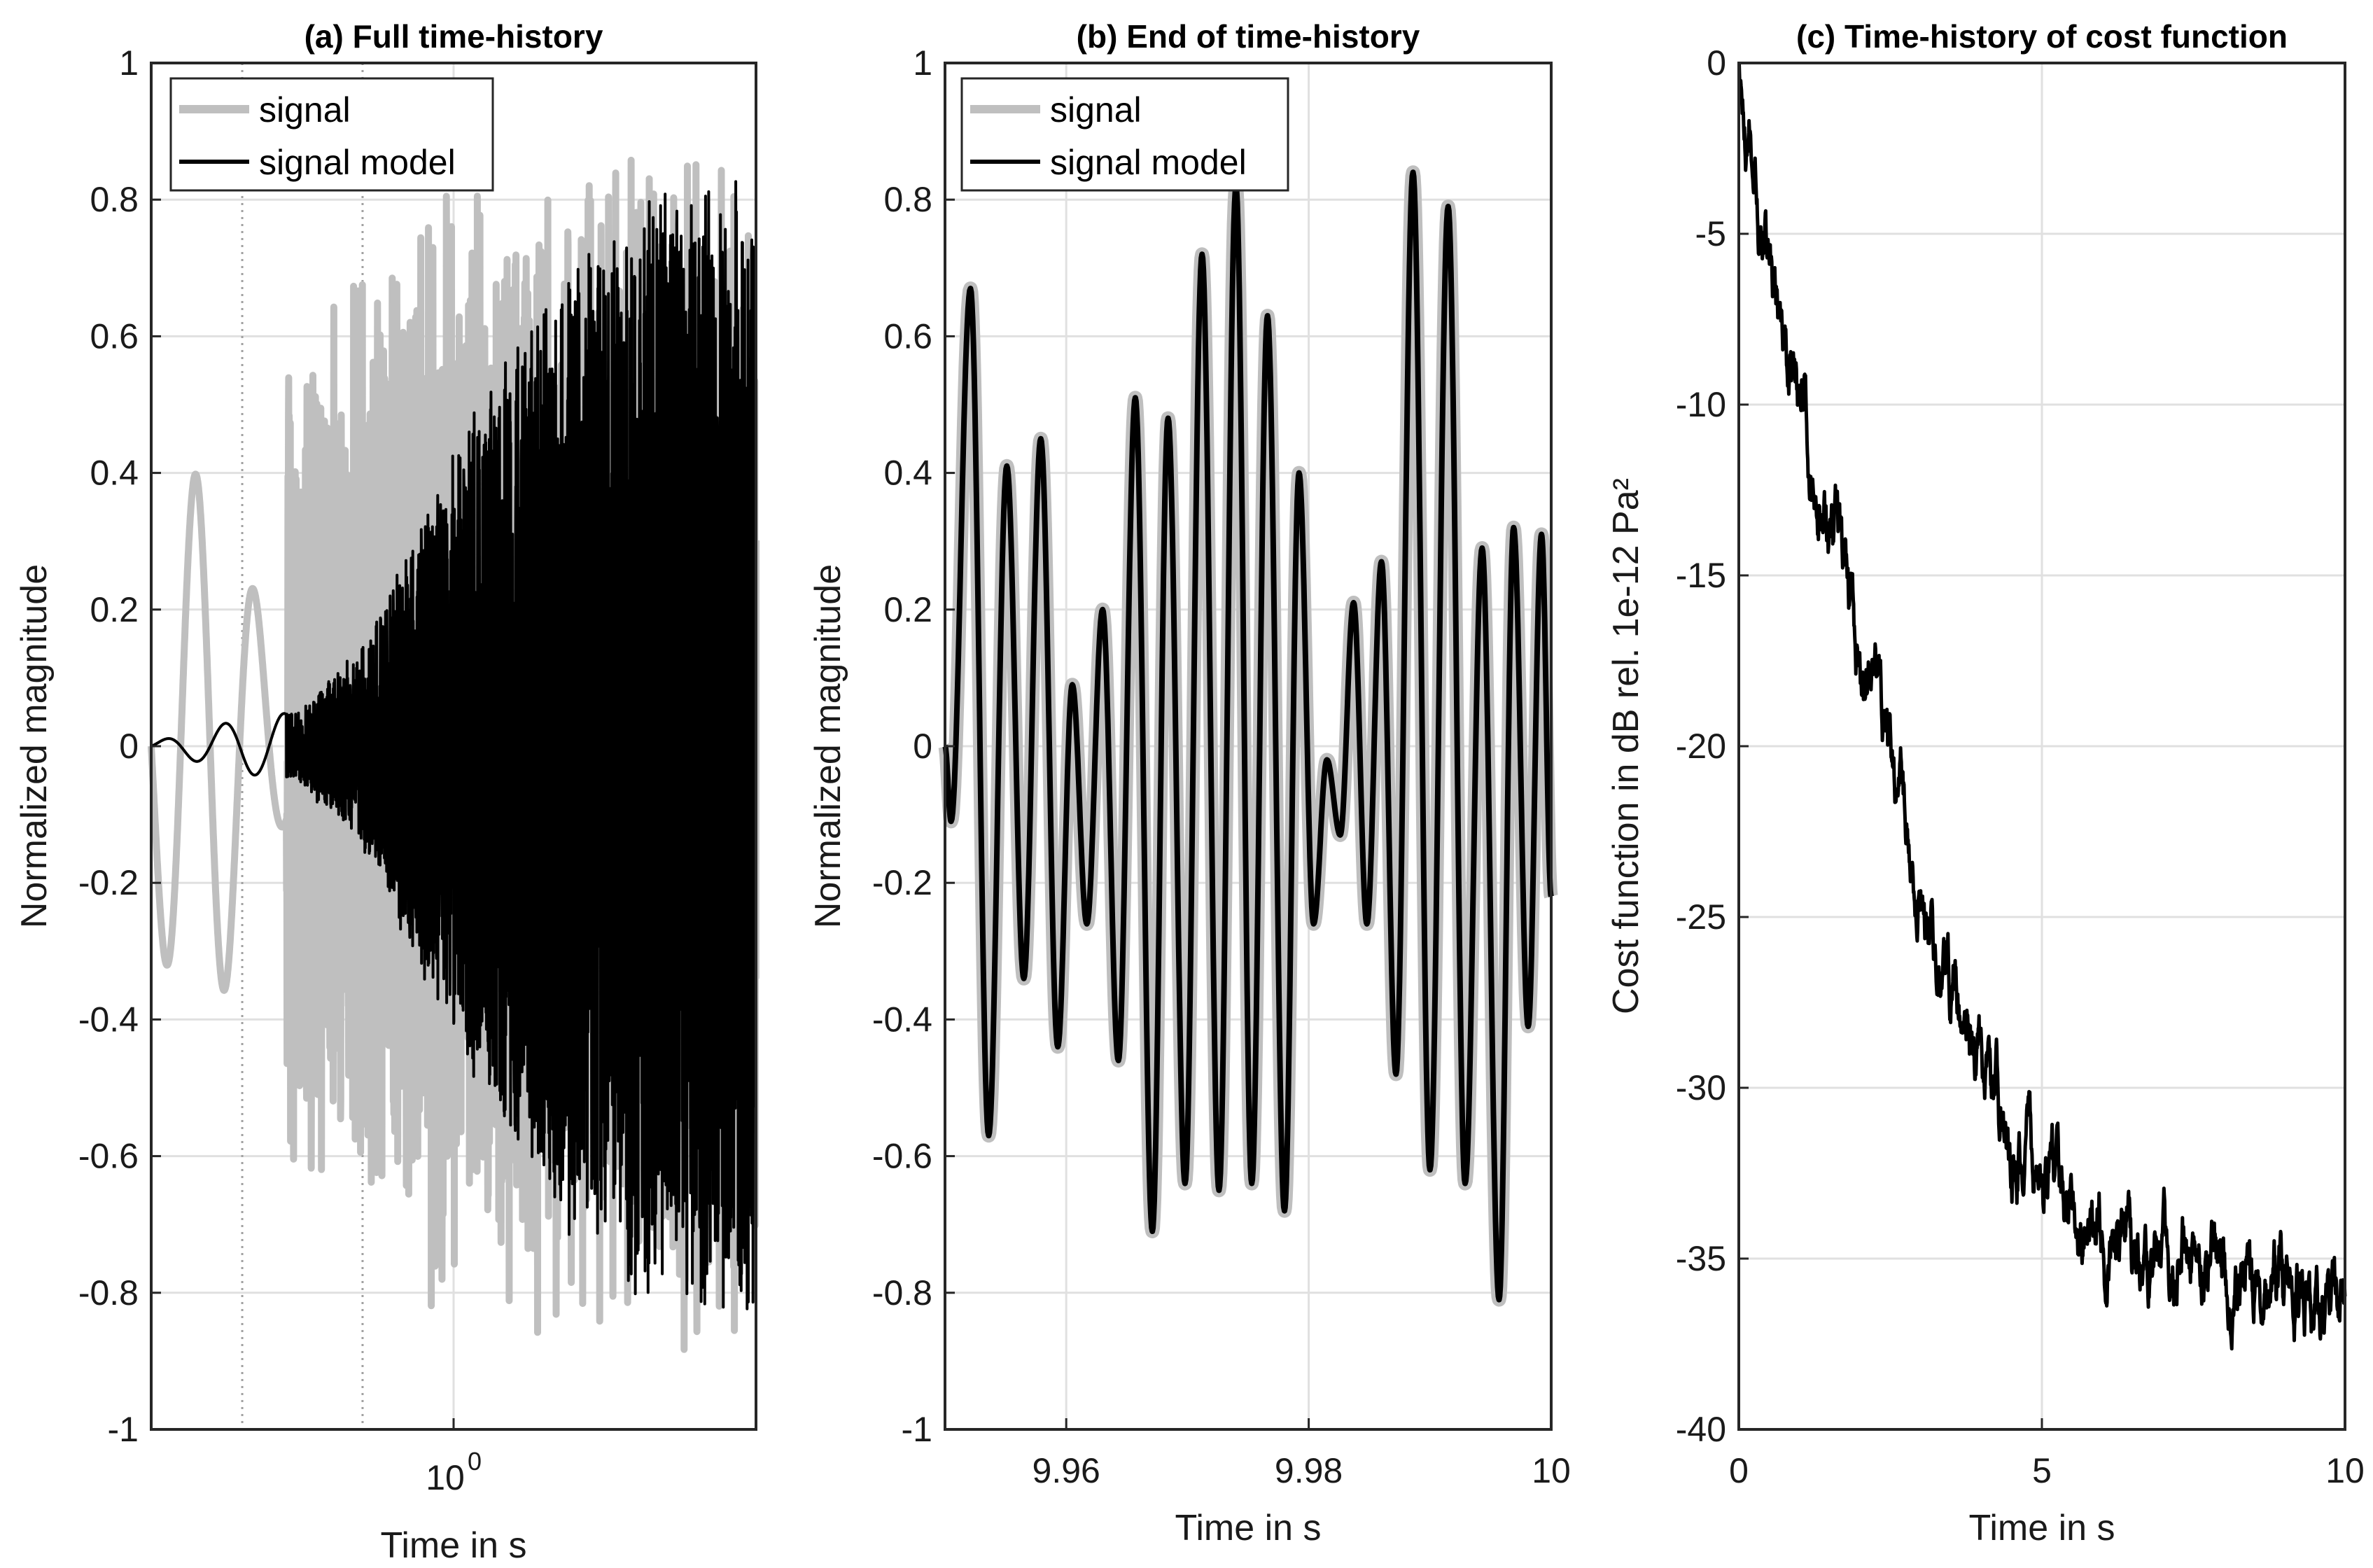 The width and height of the screenshot is (2373, 1568). I want to click on y-tick-label: -20, so click(1701, 746).